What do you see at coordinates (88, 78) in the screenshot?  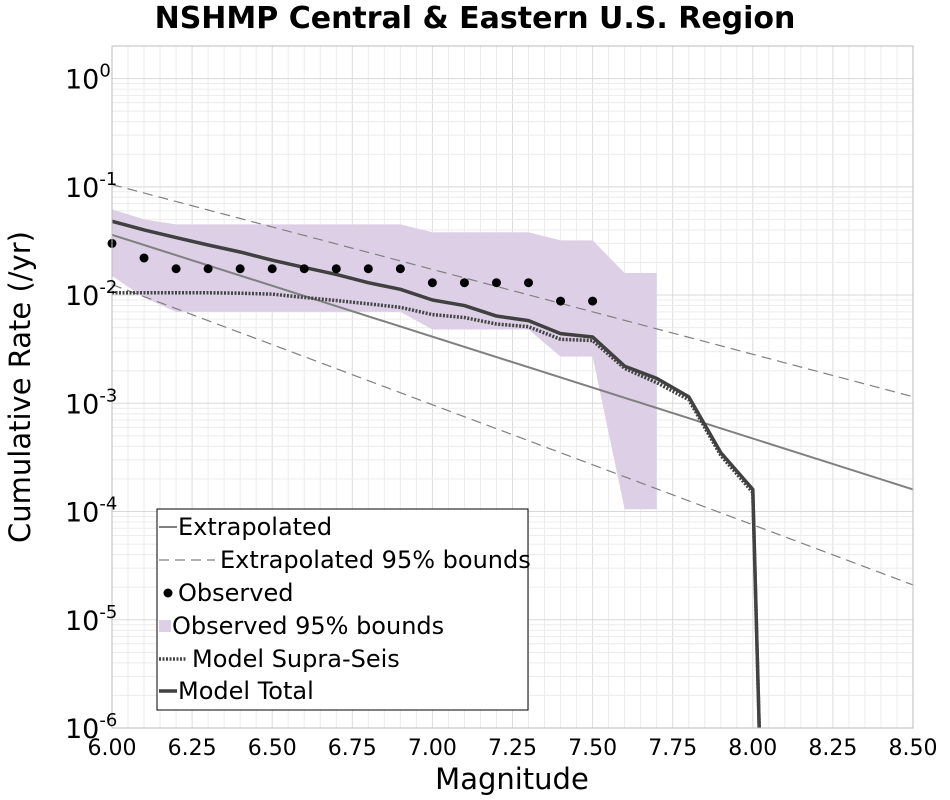 I see `y-tick-label: 10⁰` at bounding box center [88, 78].